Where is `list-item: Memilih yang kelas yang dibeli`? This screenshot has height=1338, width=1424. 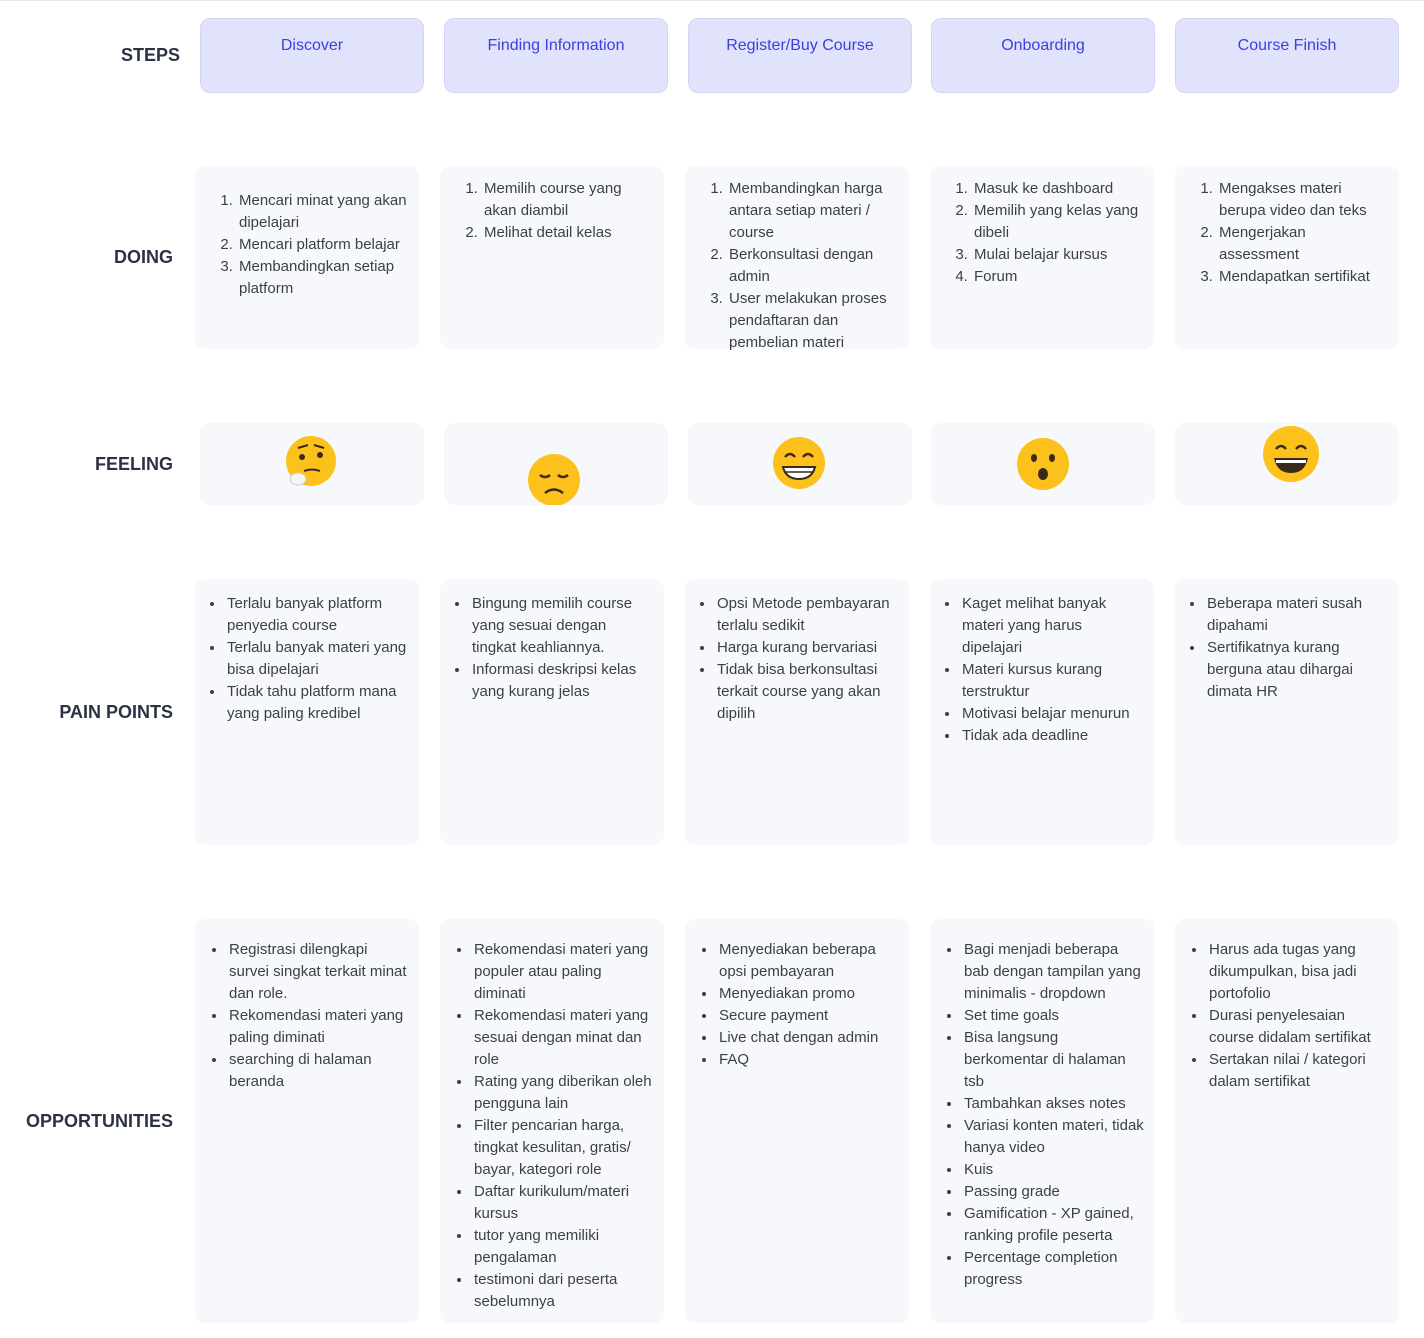 list-item: Memilih yang kelas yang dibeli is located at coordinates (1057, 222).